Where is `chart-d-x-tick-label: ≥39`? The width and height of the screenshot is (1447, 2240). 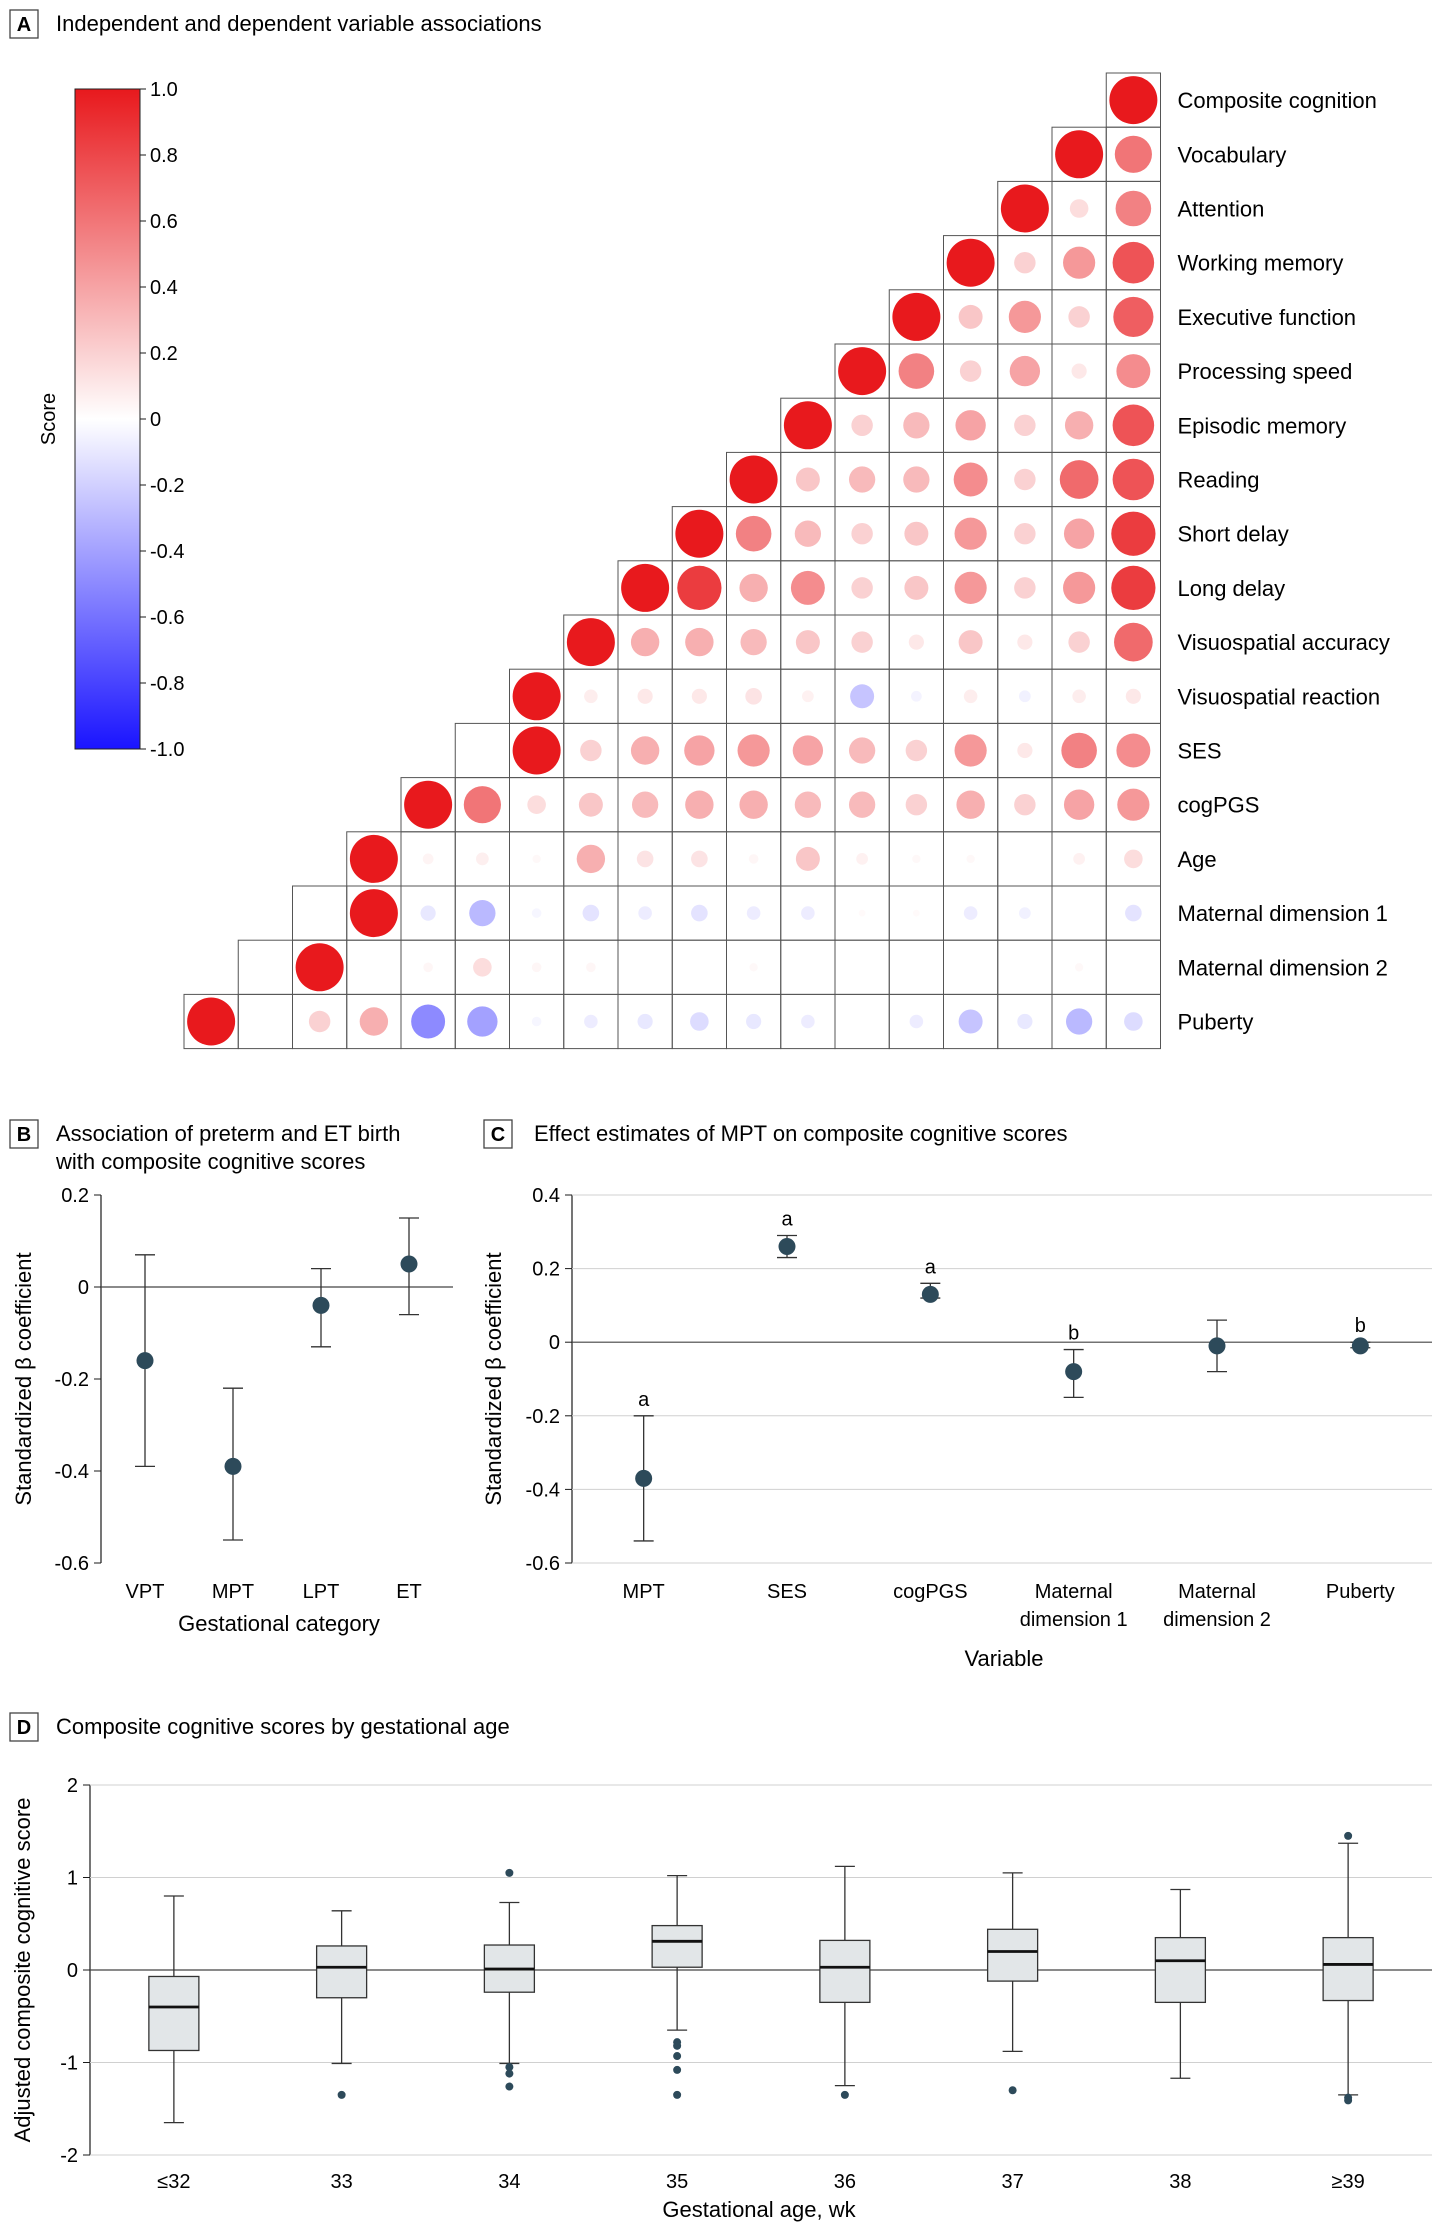 chart-d-x-tick-label: ≥39 is located at coordinates (1348, 2182).